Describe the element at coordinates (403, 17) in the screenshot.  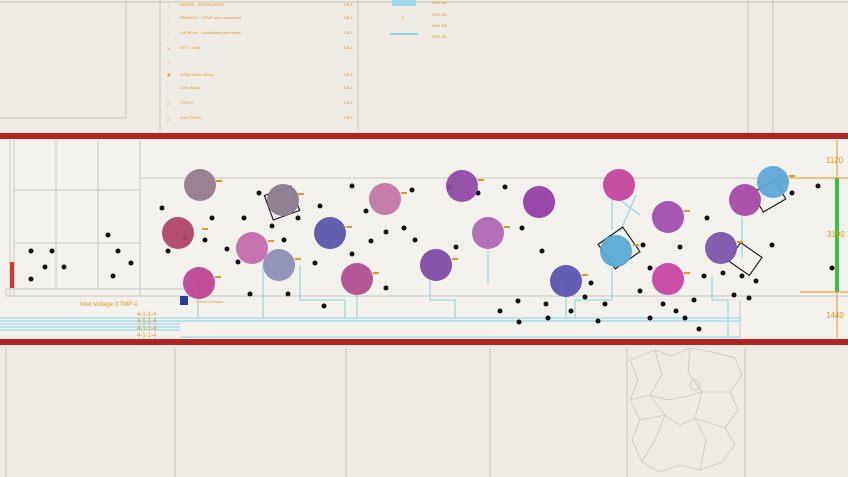
I see `legend-symbol-icon: ♙` at that location.